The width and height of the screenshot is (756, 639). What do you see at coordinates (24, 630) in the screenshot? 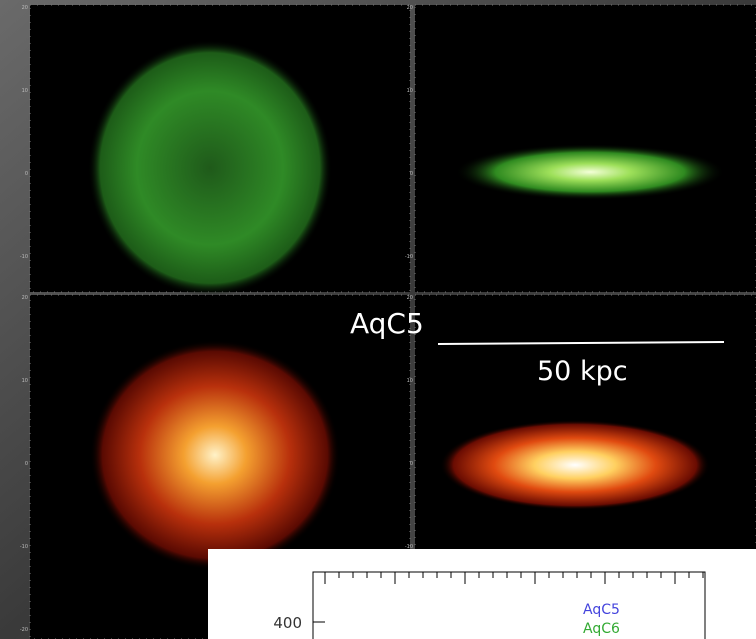
I see `panel-tick-label: -20` at bounding box center [24, 630].